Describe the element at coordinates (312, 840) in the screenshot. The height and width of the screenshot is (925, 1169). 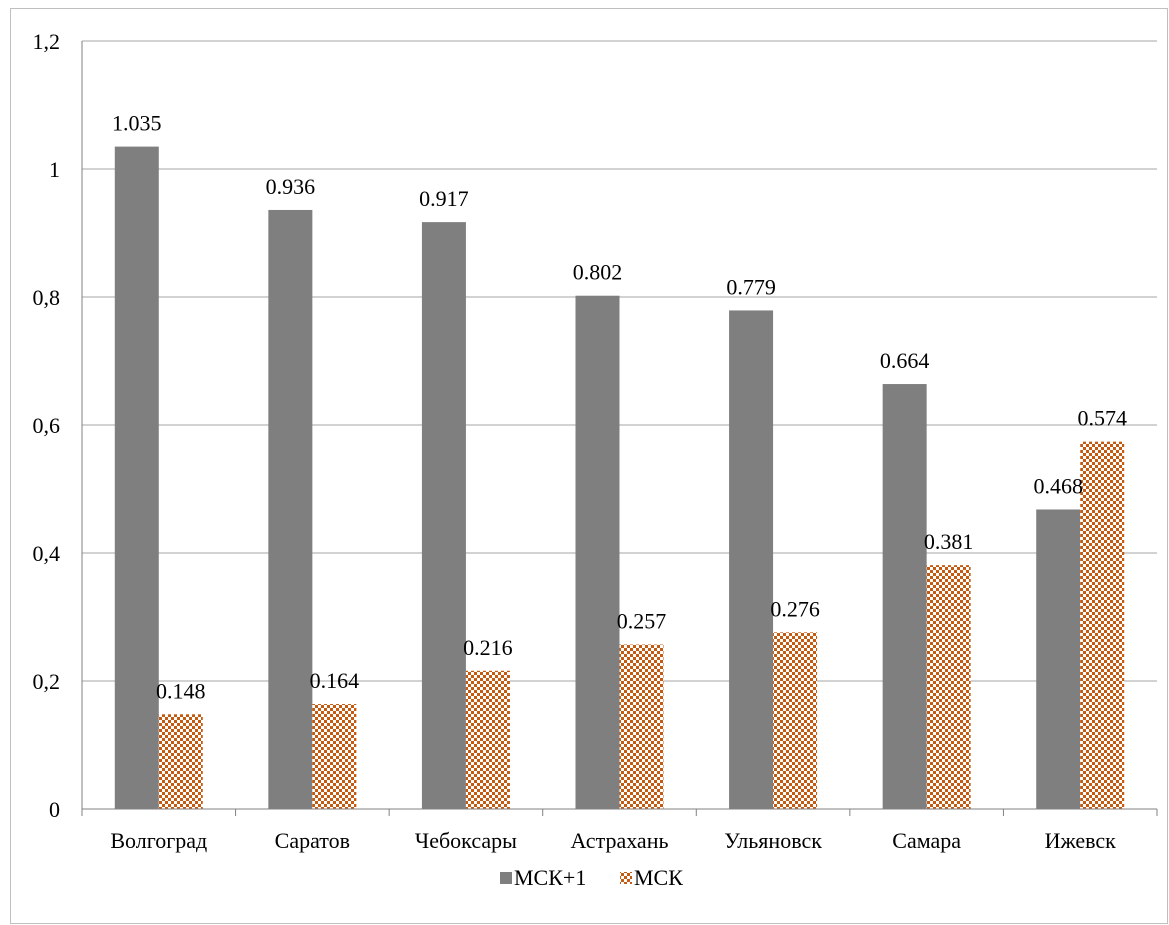
I see `x-category-label: Саратов` at that location.